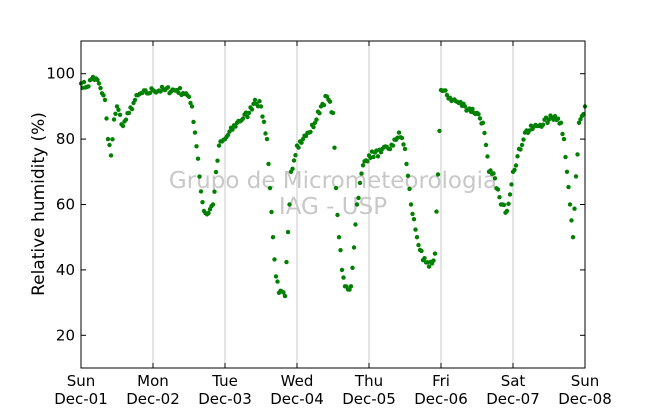 The image size is (650, 409). I want to click on x-tick-label-date: Dec-01, so click(81, 399).